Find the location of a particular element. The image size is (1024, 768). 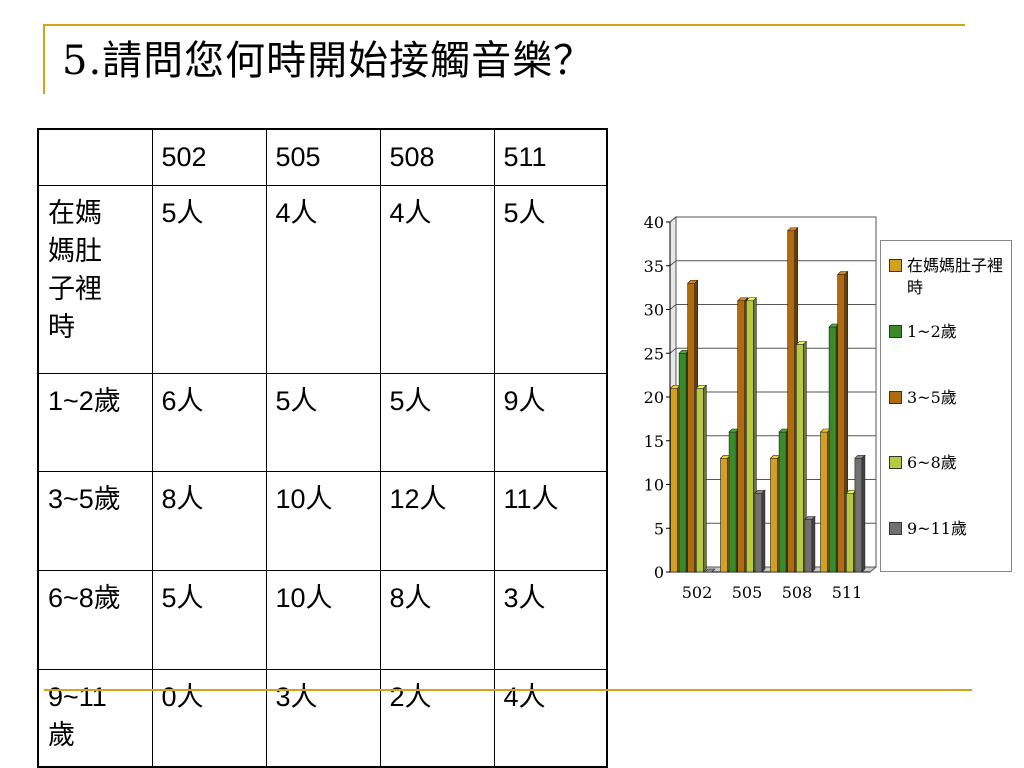

table-row: 9~11歲 0人 3人 2人 4人 is located at coordinates (322, 718).